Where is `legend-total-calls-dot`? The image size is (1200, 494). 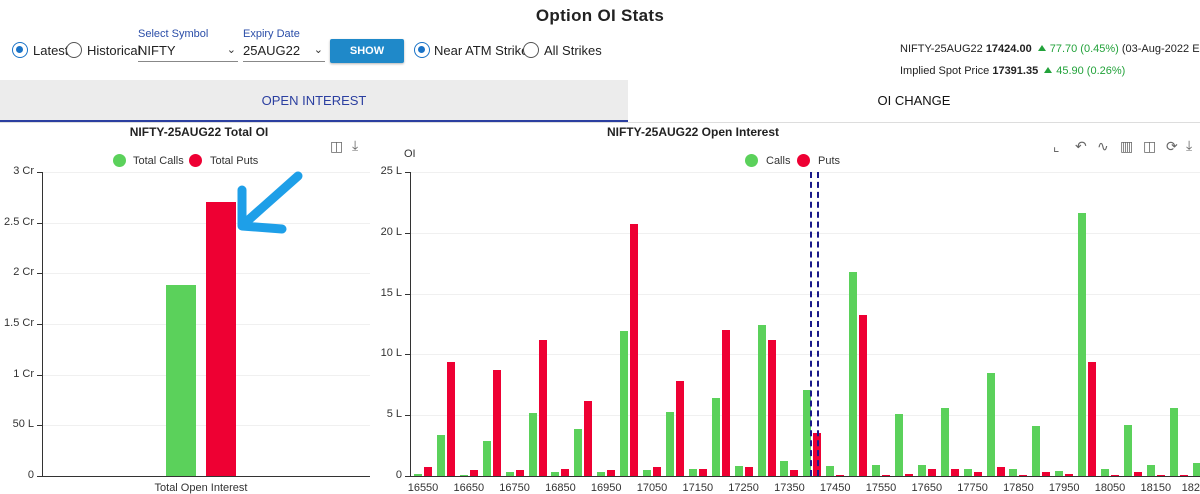
legend-total-calls-dot is located at coordinates (119, 160).